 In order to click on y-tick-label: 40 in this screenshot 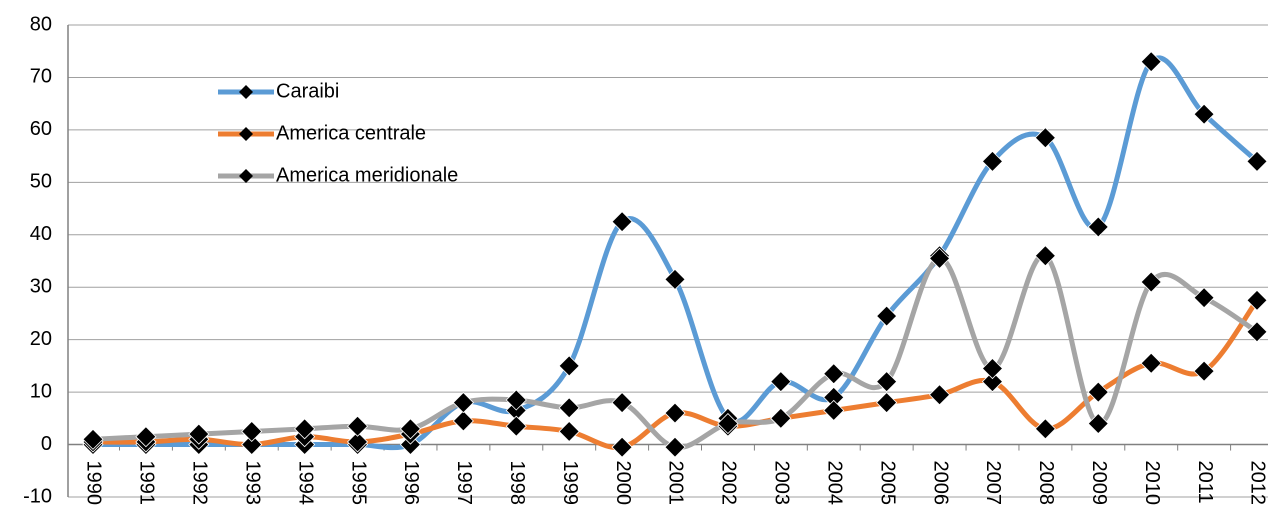, I will do `click(41, 234)`.